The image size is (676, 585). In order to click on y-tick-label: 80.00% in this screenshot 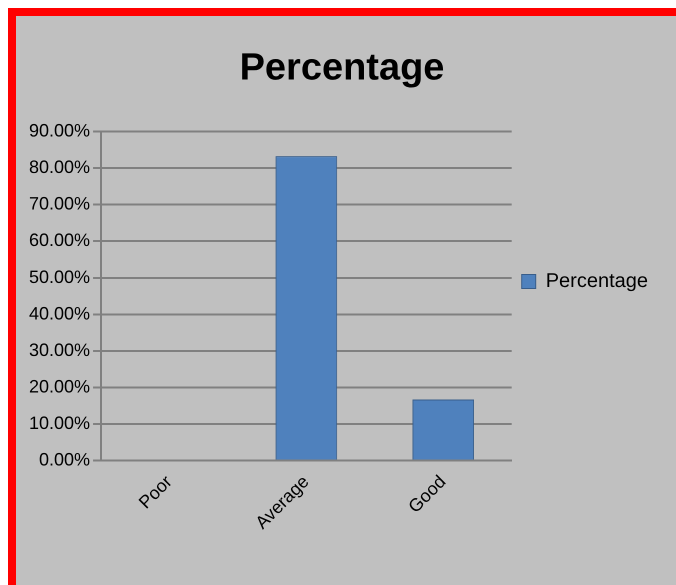, I will do `click(59, 167)`.